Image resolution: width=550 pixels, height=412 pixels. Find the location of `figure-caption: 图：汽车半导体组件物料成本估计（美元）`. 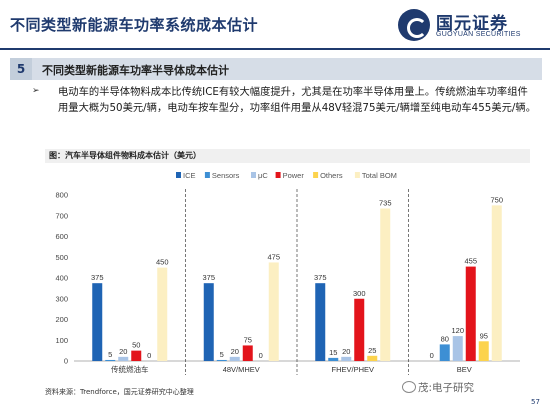

figure-caption: 图：汽车半导体组件物料成本估计（美元） is located at coordinates (287, 156).